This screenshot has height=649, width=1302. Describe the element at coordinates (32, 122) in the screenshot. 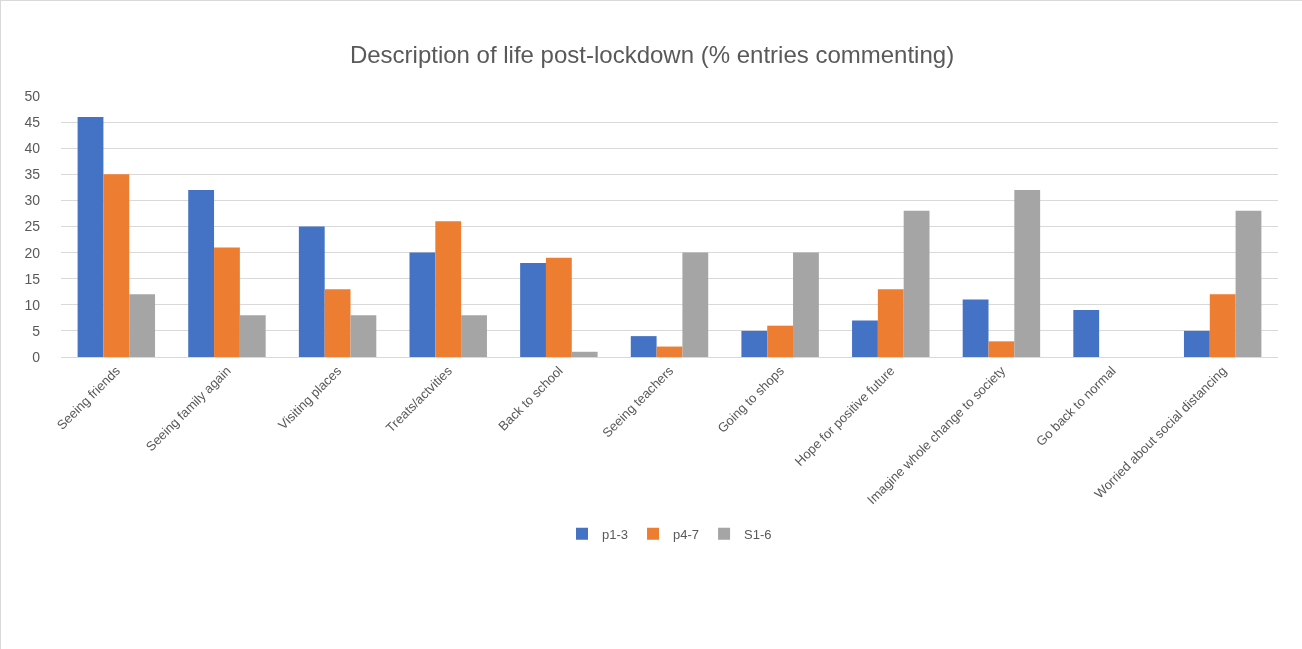

I see `y-tick-label: 45` at that location.